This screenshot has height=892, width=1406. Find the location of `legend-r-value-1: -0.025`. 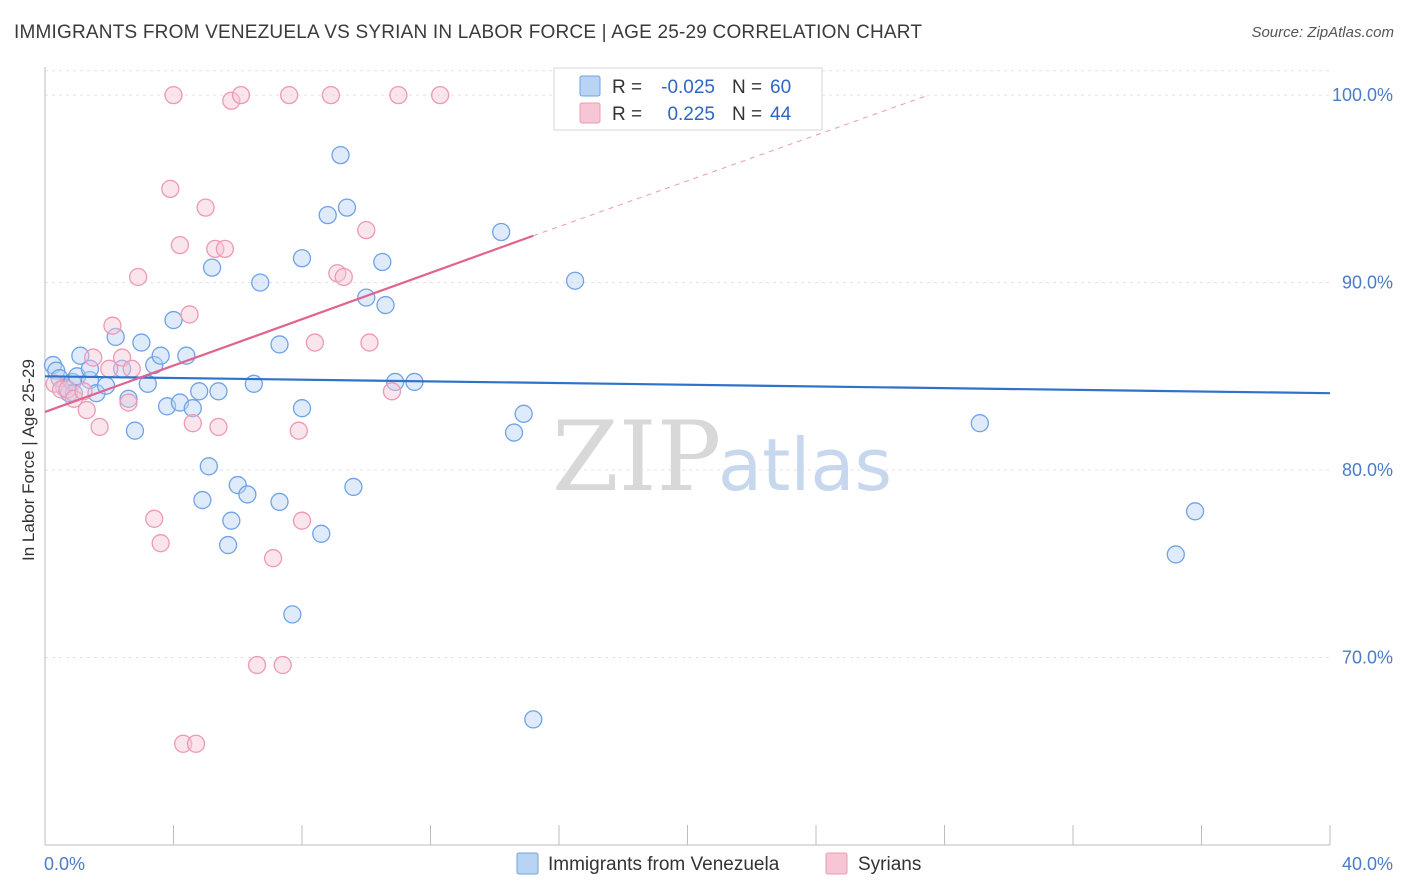

legend-r-value-1: -0.025 is located at coordinates (688, 87).